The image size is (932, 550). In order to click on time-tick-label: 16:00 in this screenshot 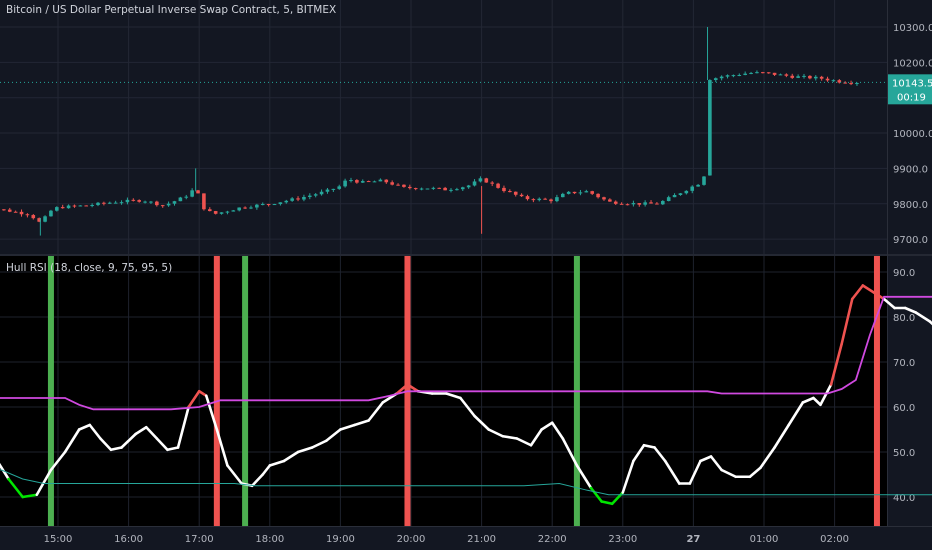, I will do `click(128, 539)`.